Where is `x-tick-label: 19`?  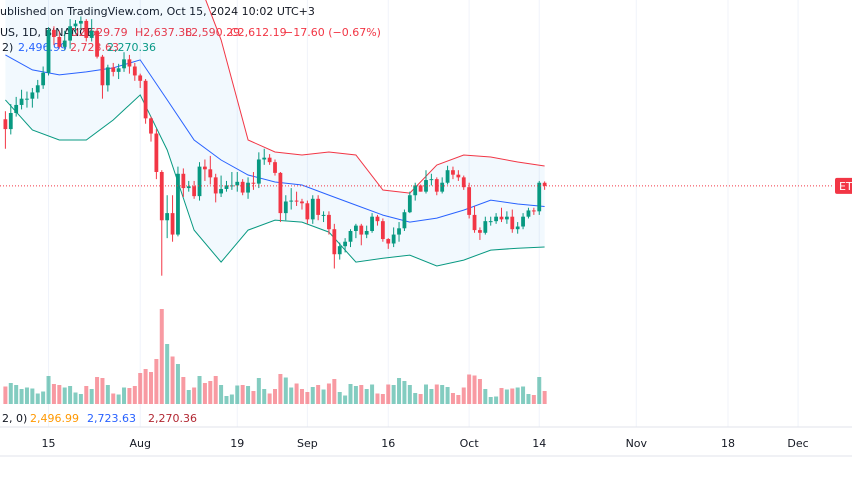
x-tick-label: 19 is located at coordinates (237, 443).